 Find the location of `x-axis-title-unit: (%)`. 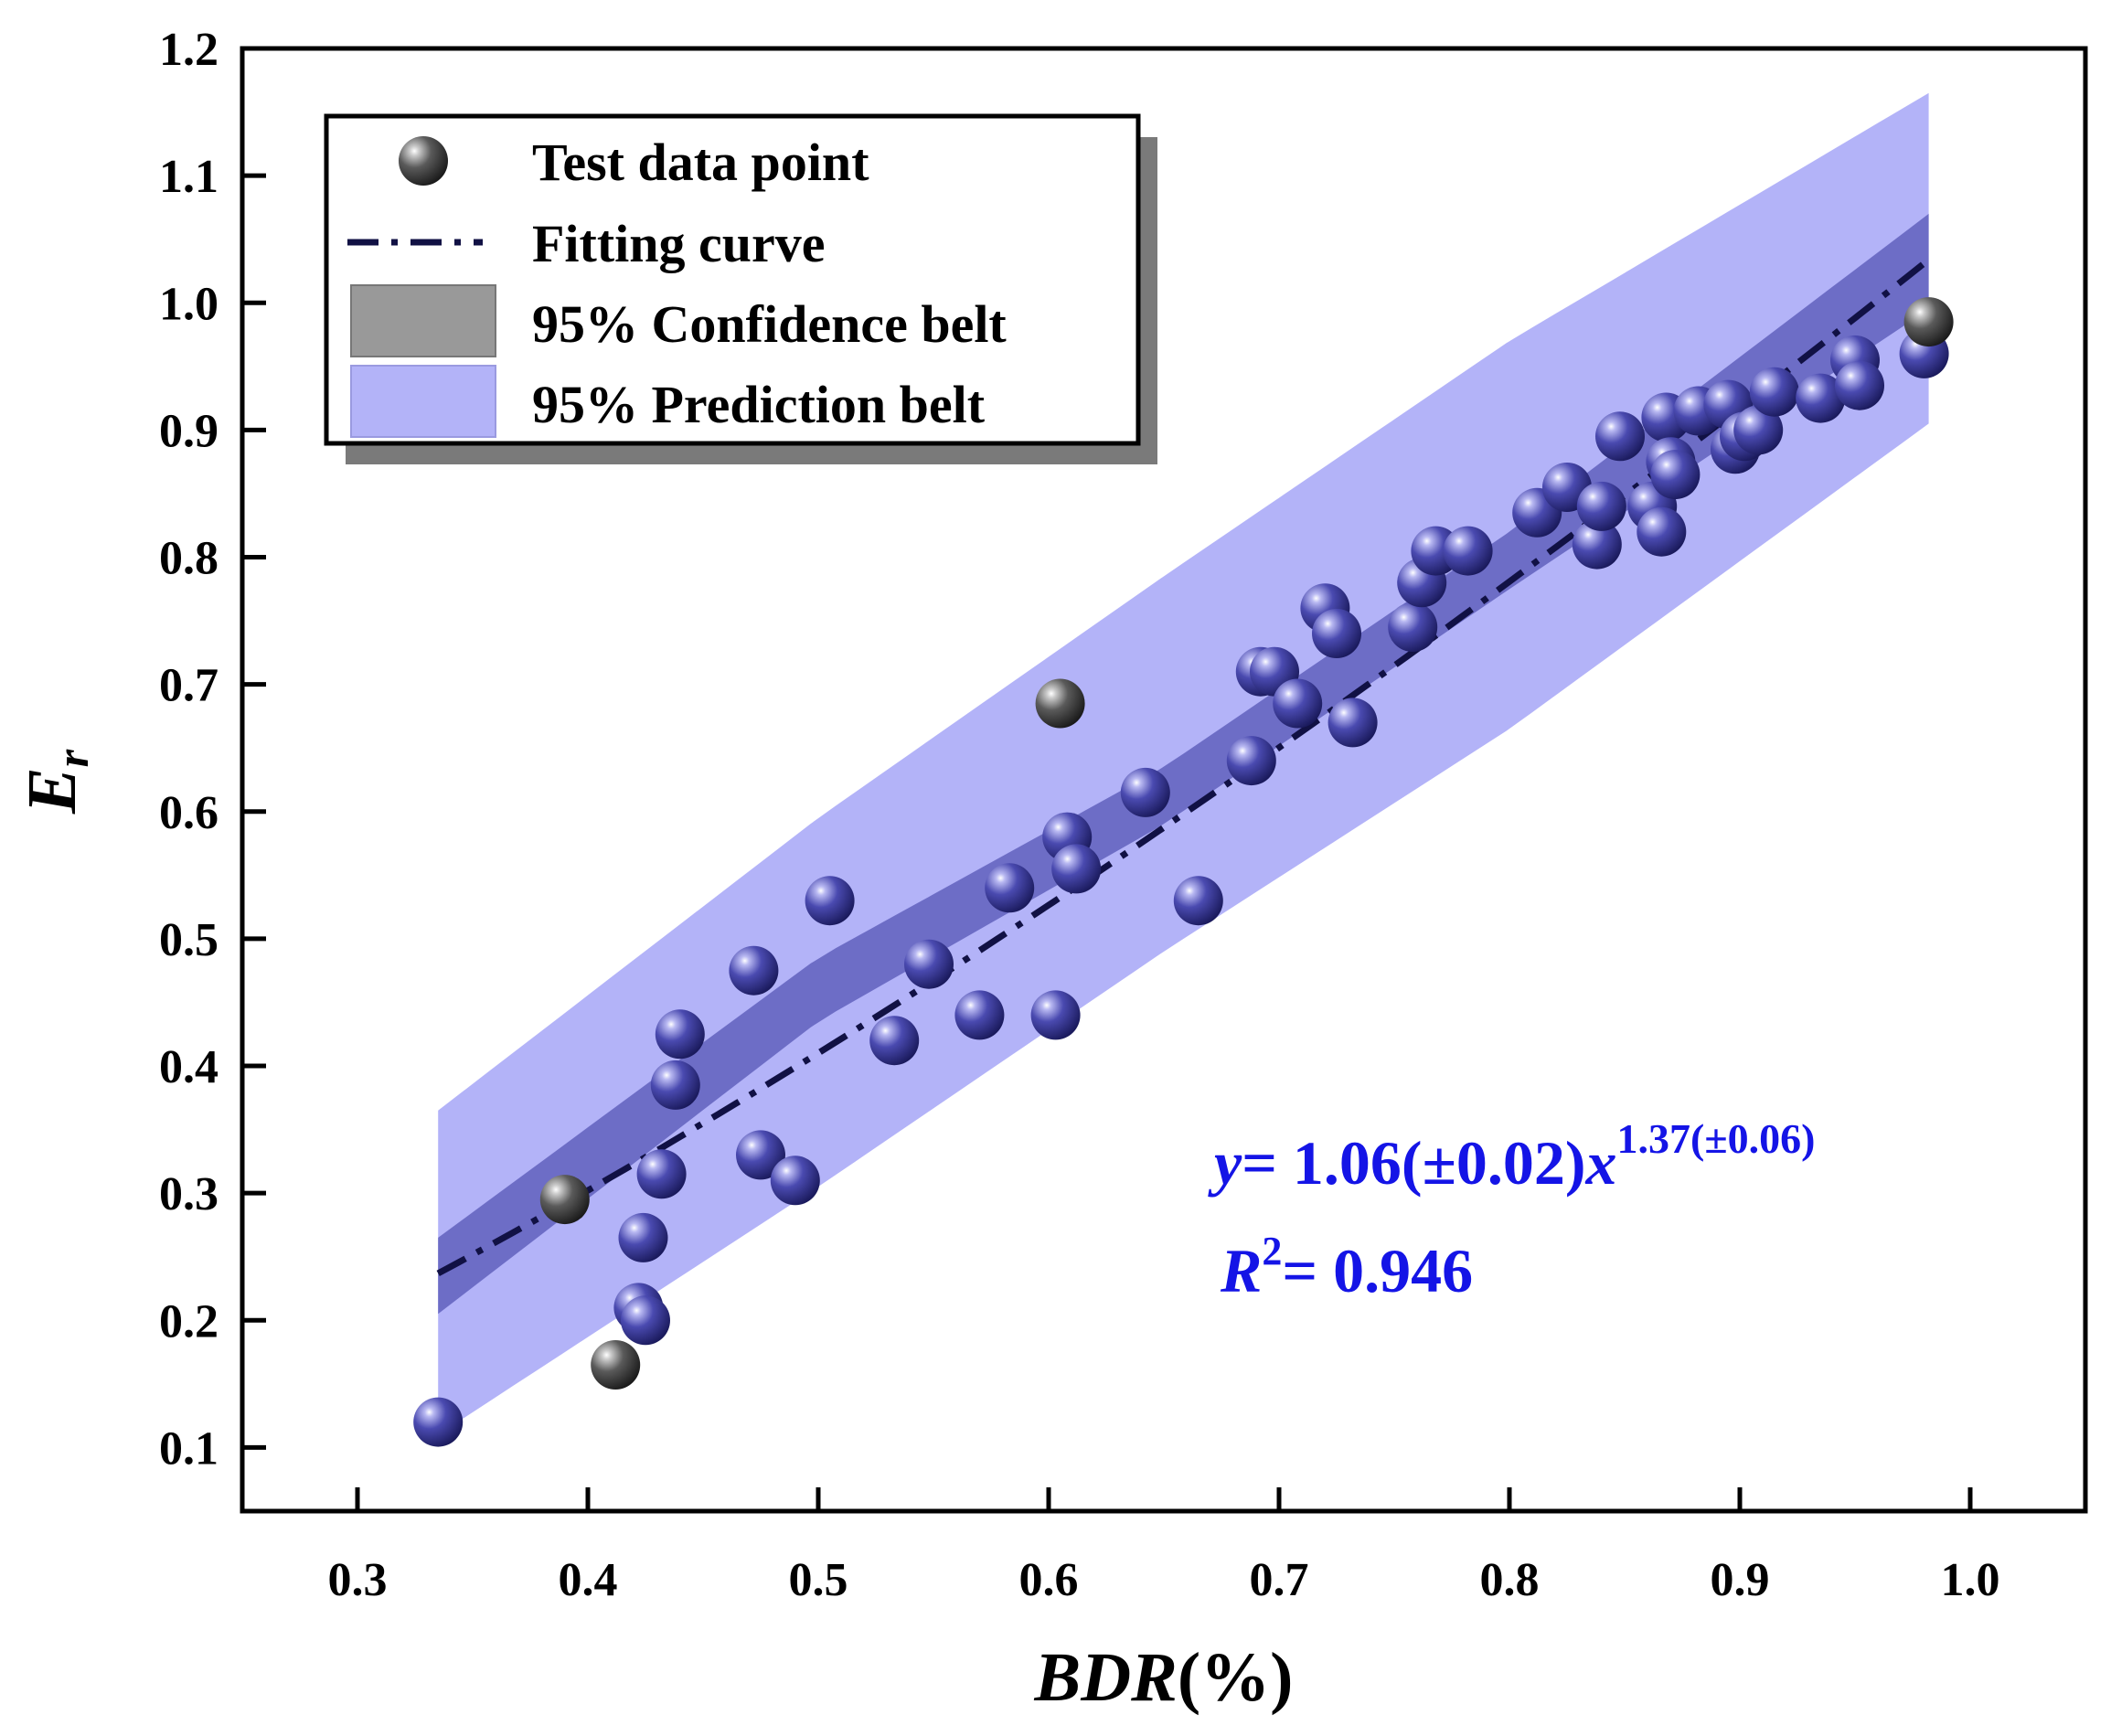

x-axis-title-unit: (%) is located at coordinates (1236, 1677).